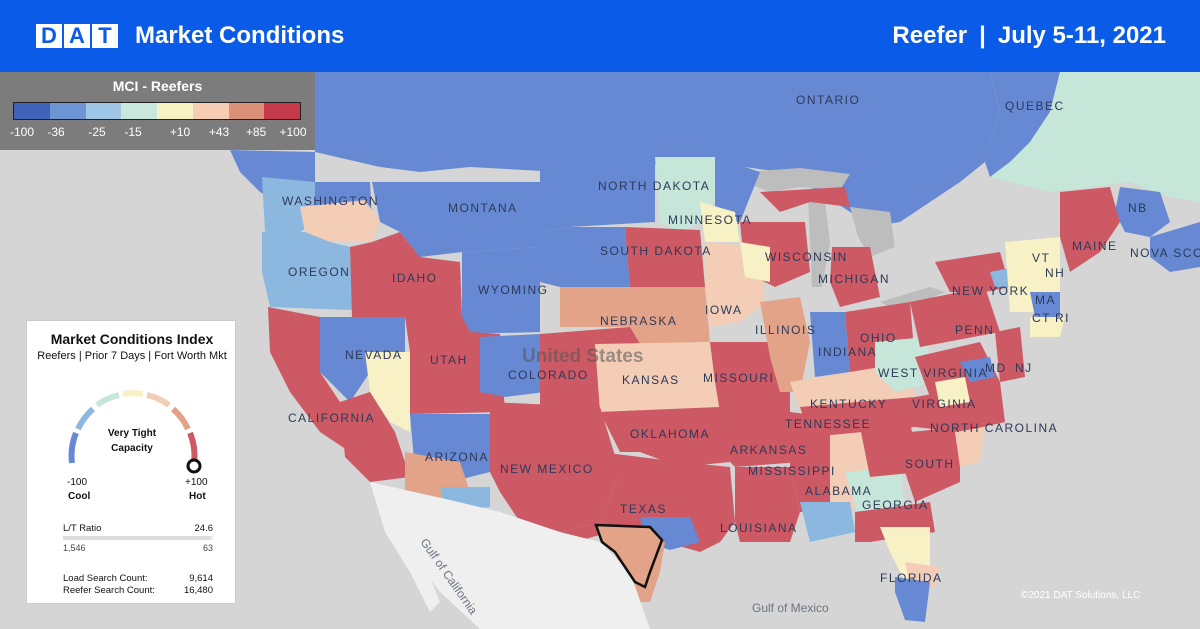  I want to click on state-label-georgia: GEORGIA, so click(895, 505).